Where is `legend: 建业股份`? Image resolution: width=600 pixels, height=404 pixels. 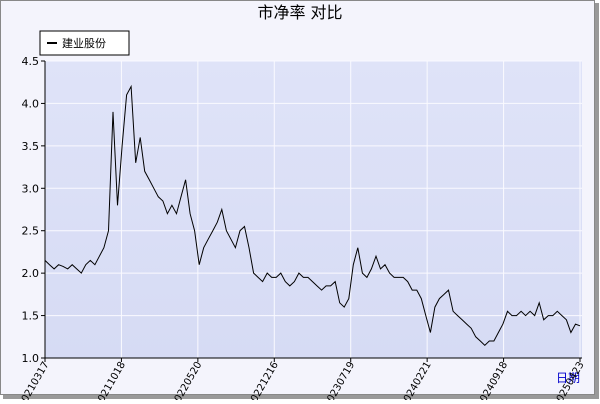 legend: 建业股份 is located at coordinates (84, 43).